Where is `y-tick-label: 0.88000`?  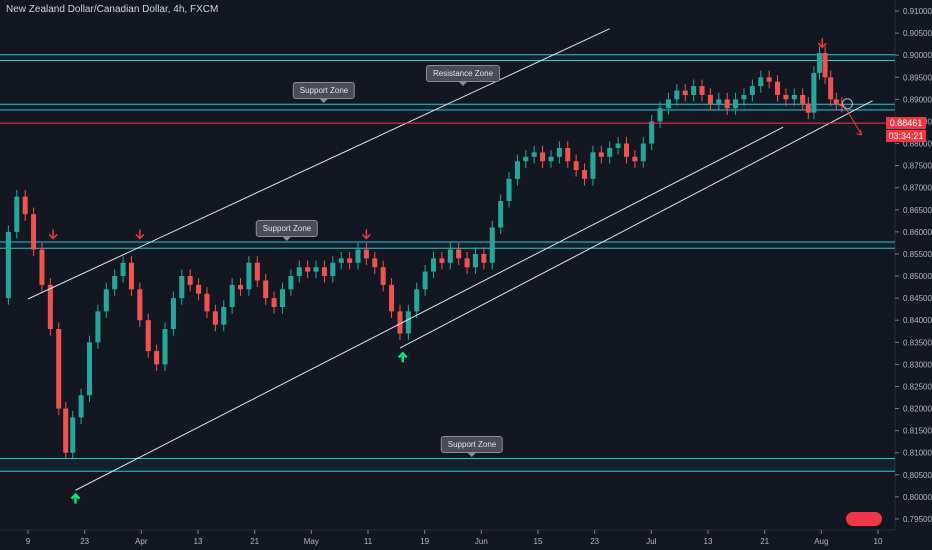
y-tick-label: 0.88000 is located at coordinates (917, 144).